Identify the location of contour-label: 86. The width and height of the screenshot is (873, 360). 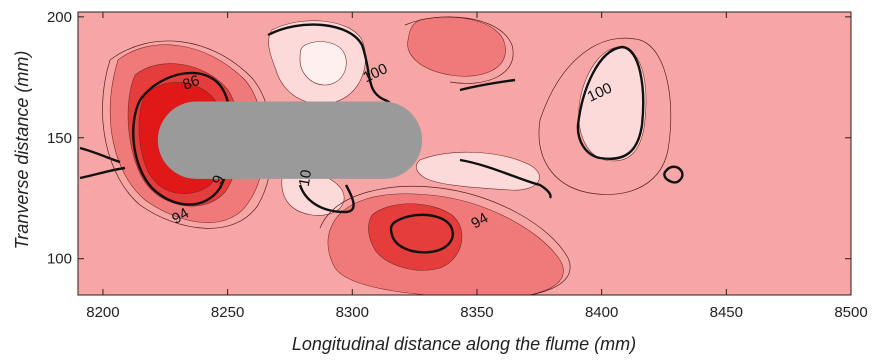
(190, 83).